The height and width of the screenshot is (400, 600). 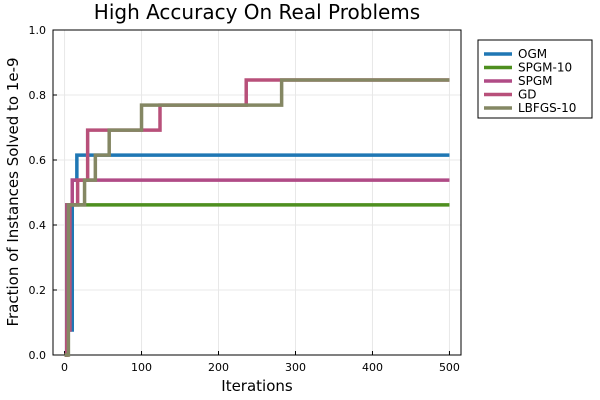 What do you see at coordinates (260, 362) in the screenshot?
I see `x-tick-labels: 0 100 200 300 400 500` at bounding box center [260, 362].